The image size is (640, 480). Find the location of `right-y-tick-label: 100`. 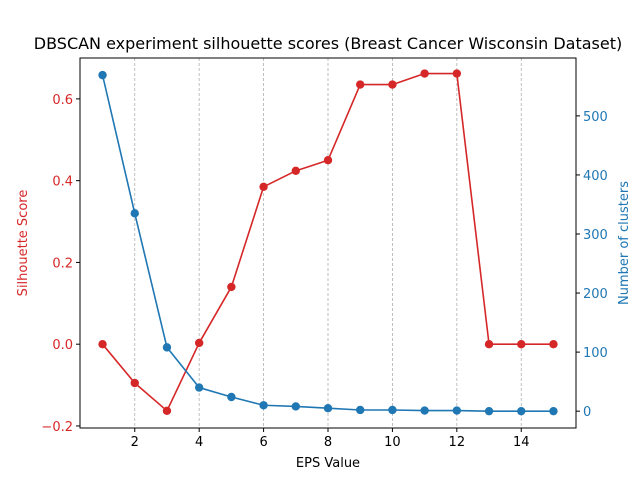

right-y-tick-label: 100 is located at coordinates (595, 353).